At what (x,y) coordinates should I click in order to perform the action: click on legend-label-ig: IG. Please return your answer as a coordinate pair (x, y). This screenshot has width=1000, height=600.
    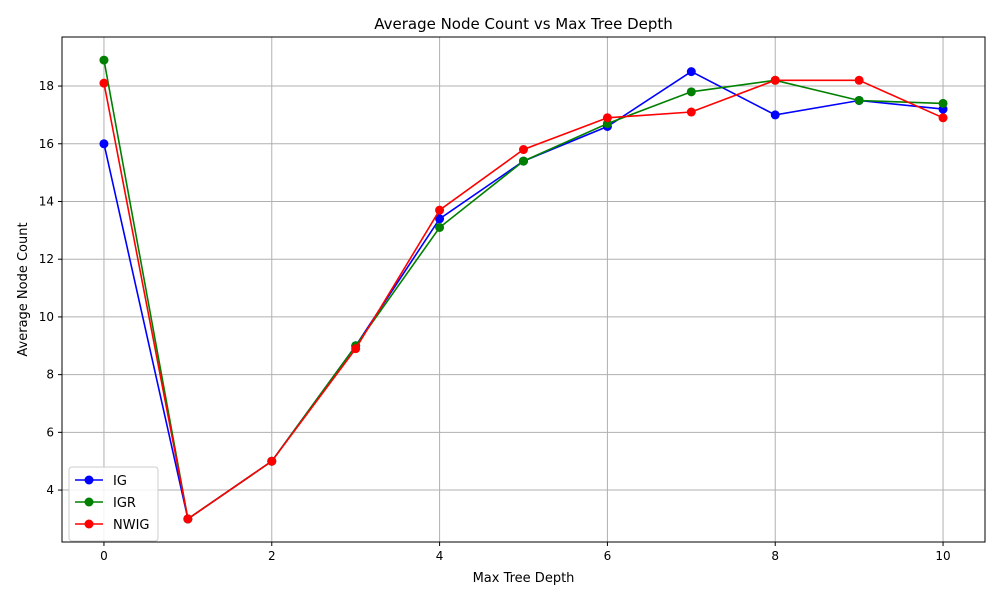
    Looking at the image, I should click on (120, 481).